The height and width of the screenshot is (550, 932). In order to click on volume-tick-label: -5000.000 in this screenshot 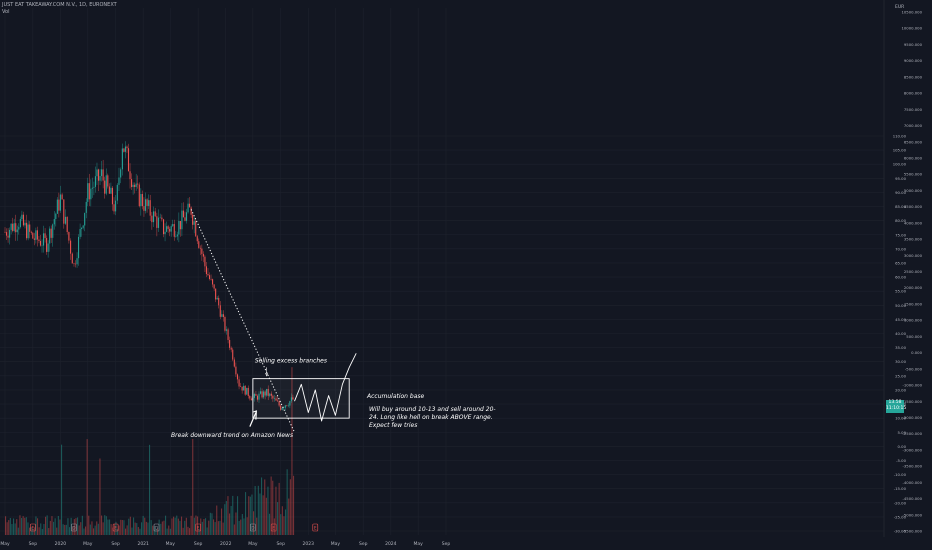, I will do `click(913, 514)`.